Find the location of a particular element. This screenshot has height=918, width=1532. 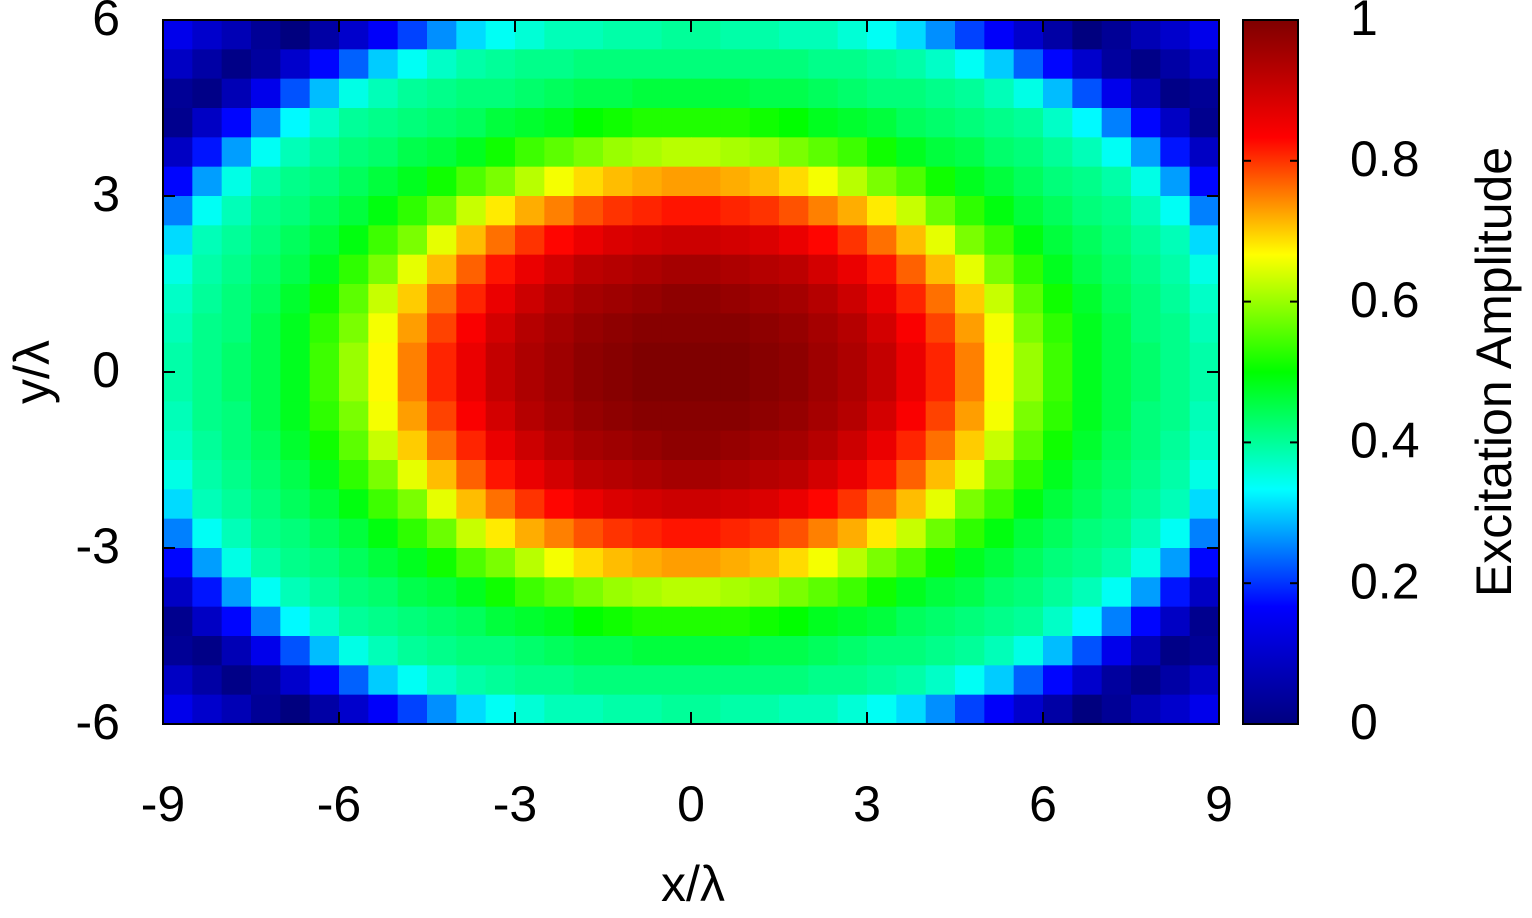

x-tick-label: -6 is located at coordinates (339, 804).